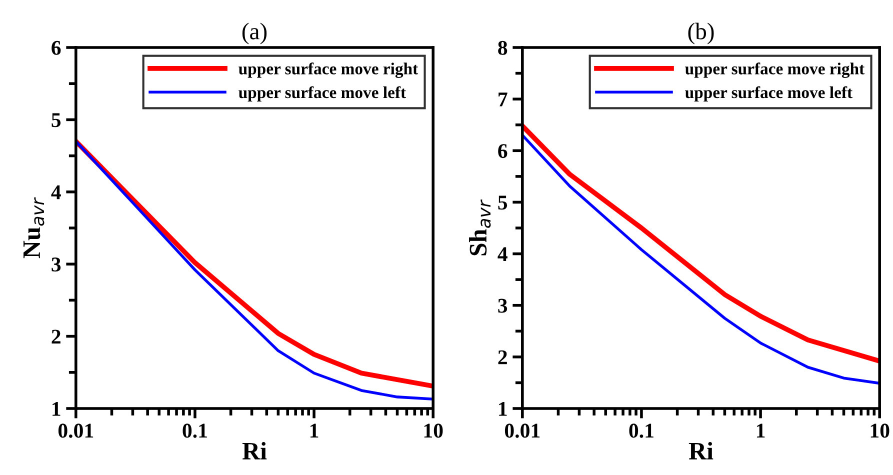 This screenshot has width=893, height=475. What do you see at coordinates (254, 33) in the screenshot?
I see `chart-title: (a)` at bounding box center [254, 33].